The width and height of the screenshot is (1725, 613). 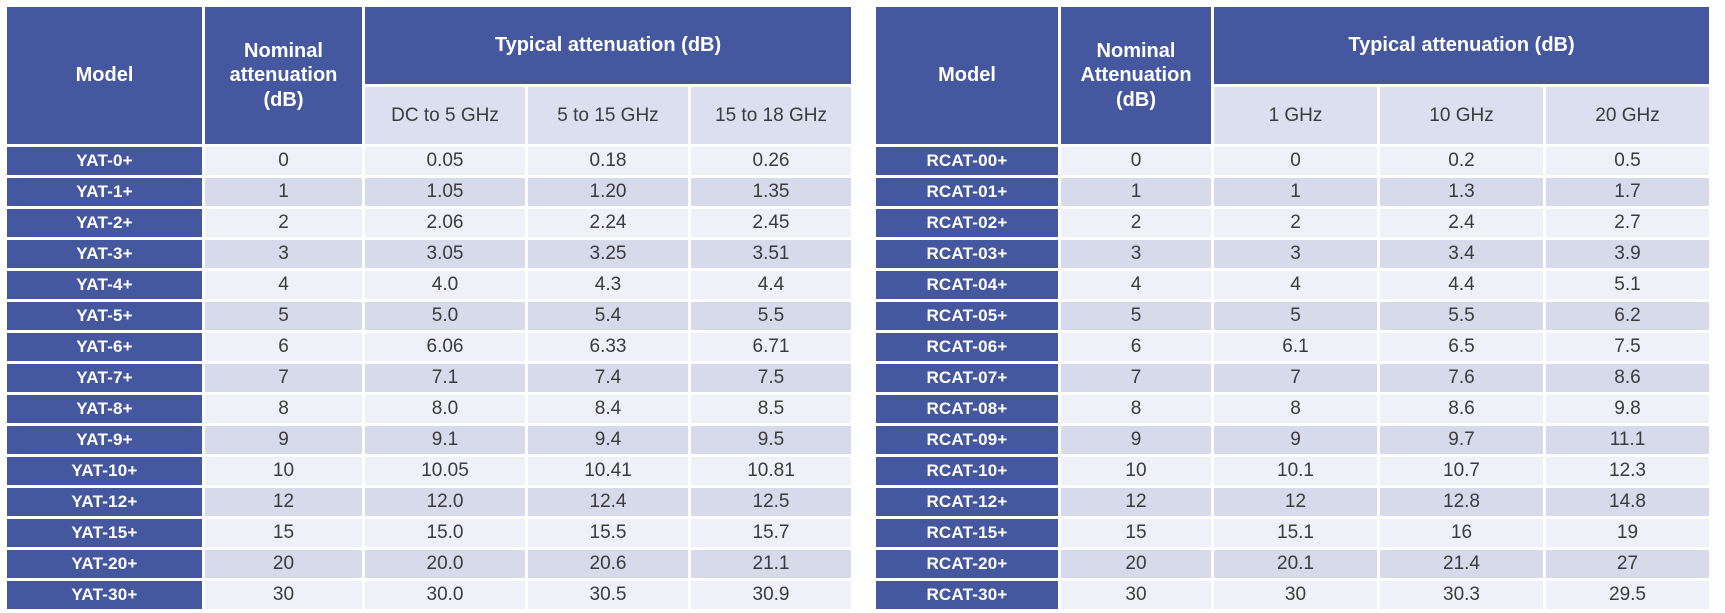 I want to click on table-row: RCAT-07+ 7 7 7.6 8.6, so click(x=1292, y=378).